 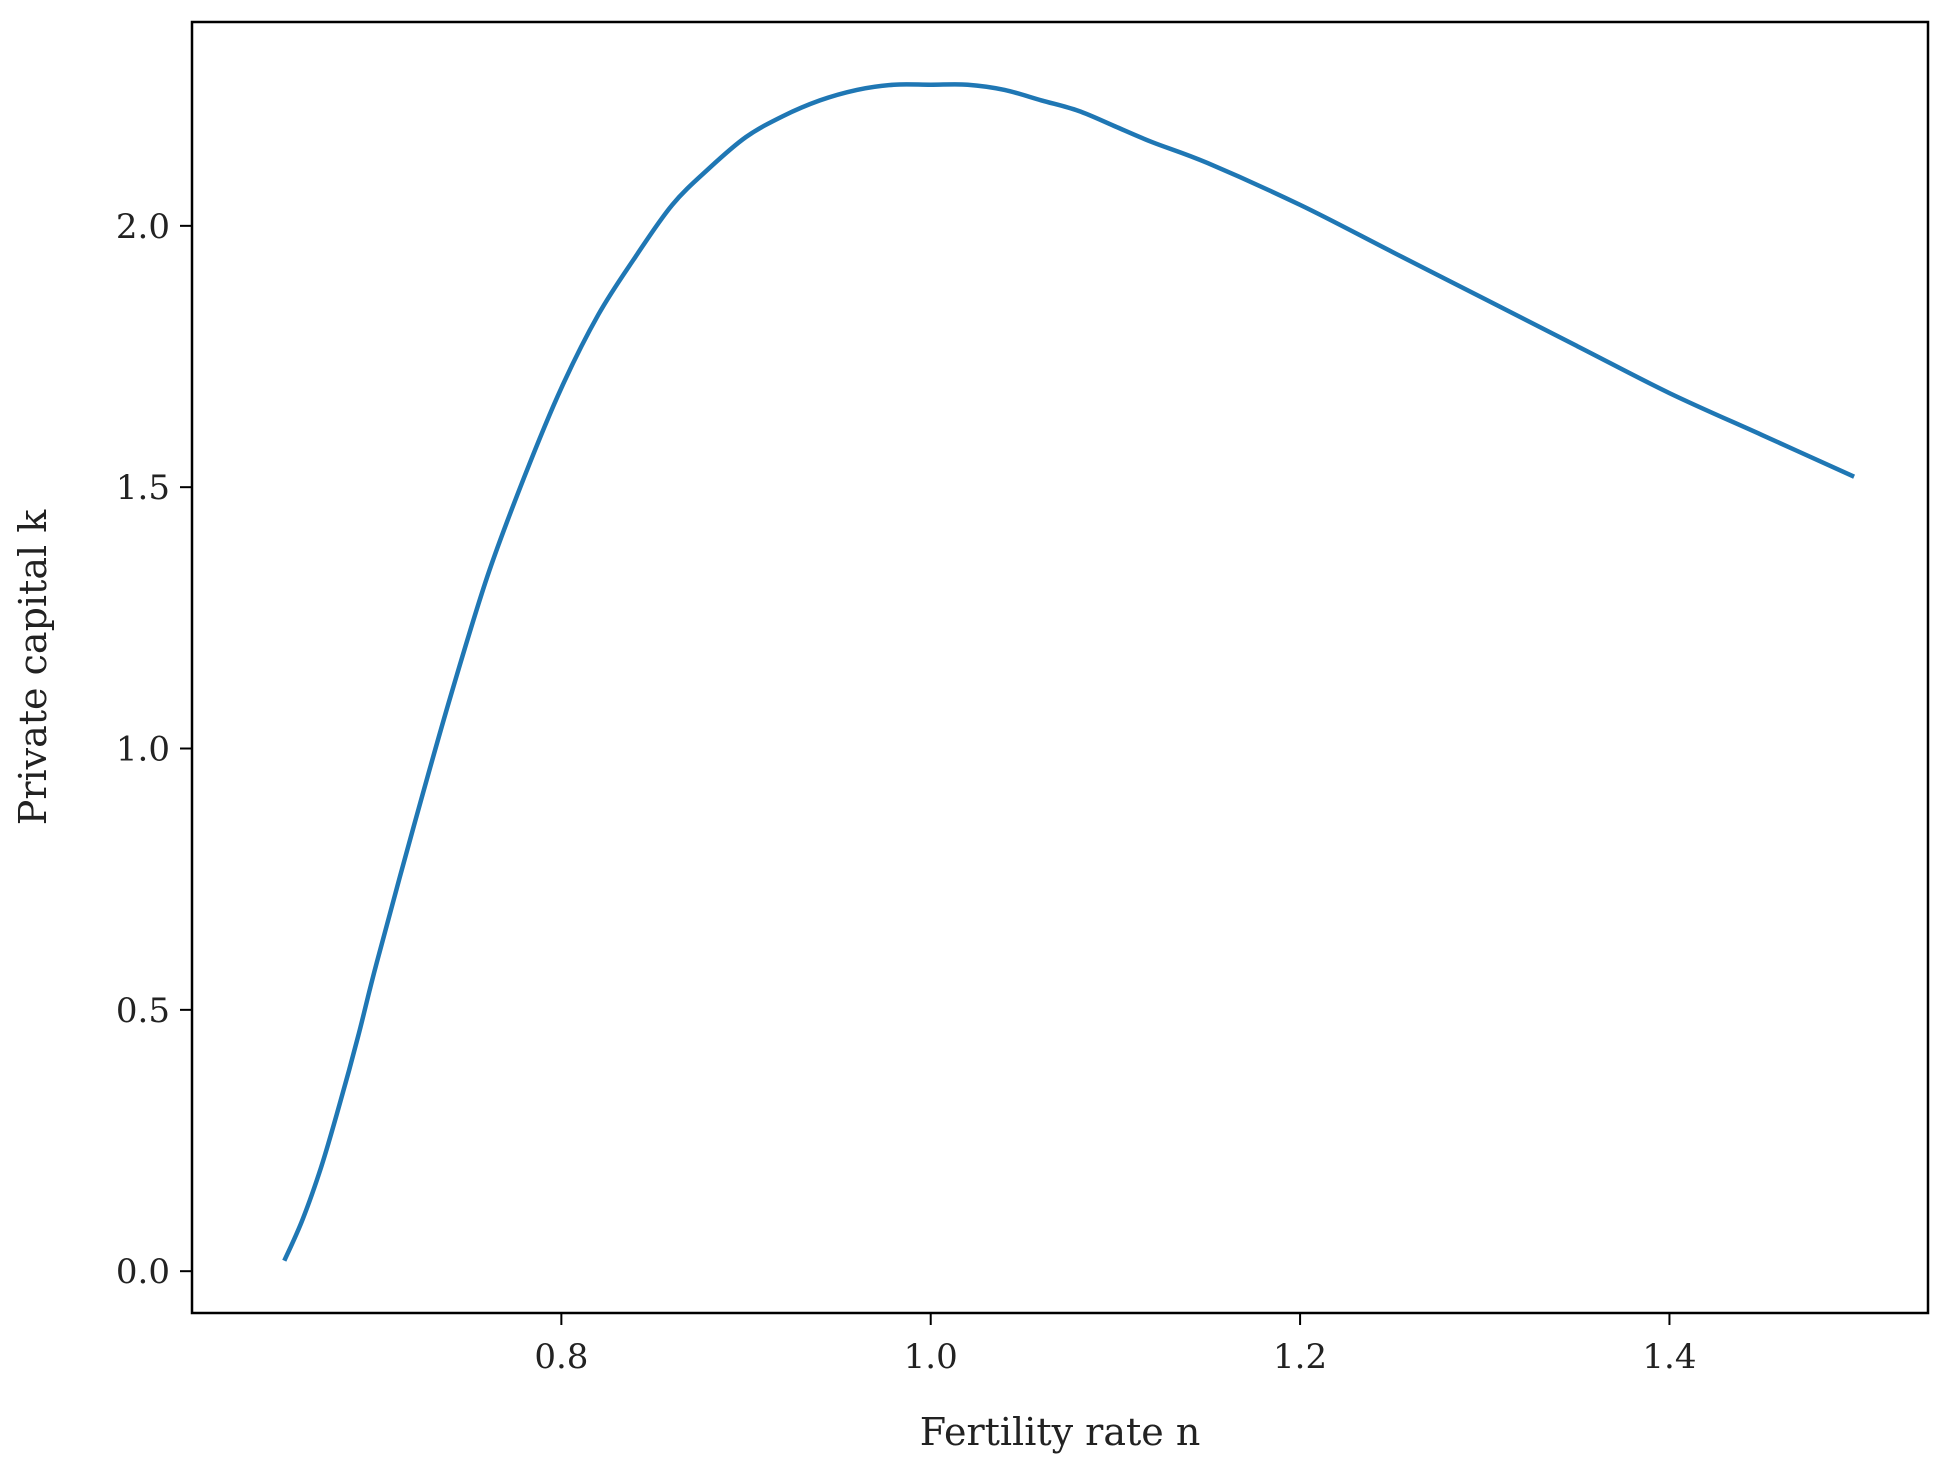 I want to click on x-tick-label: 0.8, so click(x=561, y=1357).